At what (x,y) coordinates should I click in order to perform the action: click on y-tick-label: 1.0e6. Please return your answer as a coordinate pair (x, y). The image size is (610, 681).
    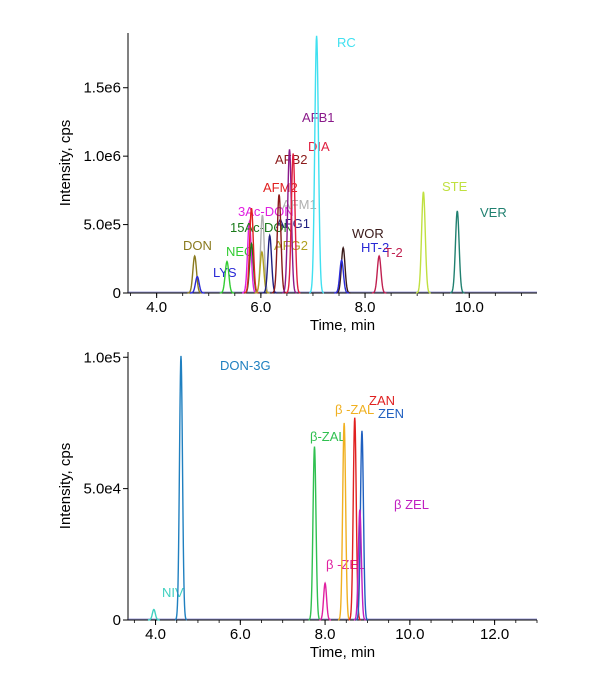
    Looking at the image, I should click on (102, 156).